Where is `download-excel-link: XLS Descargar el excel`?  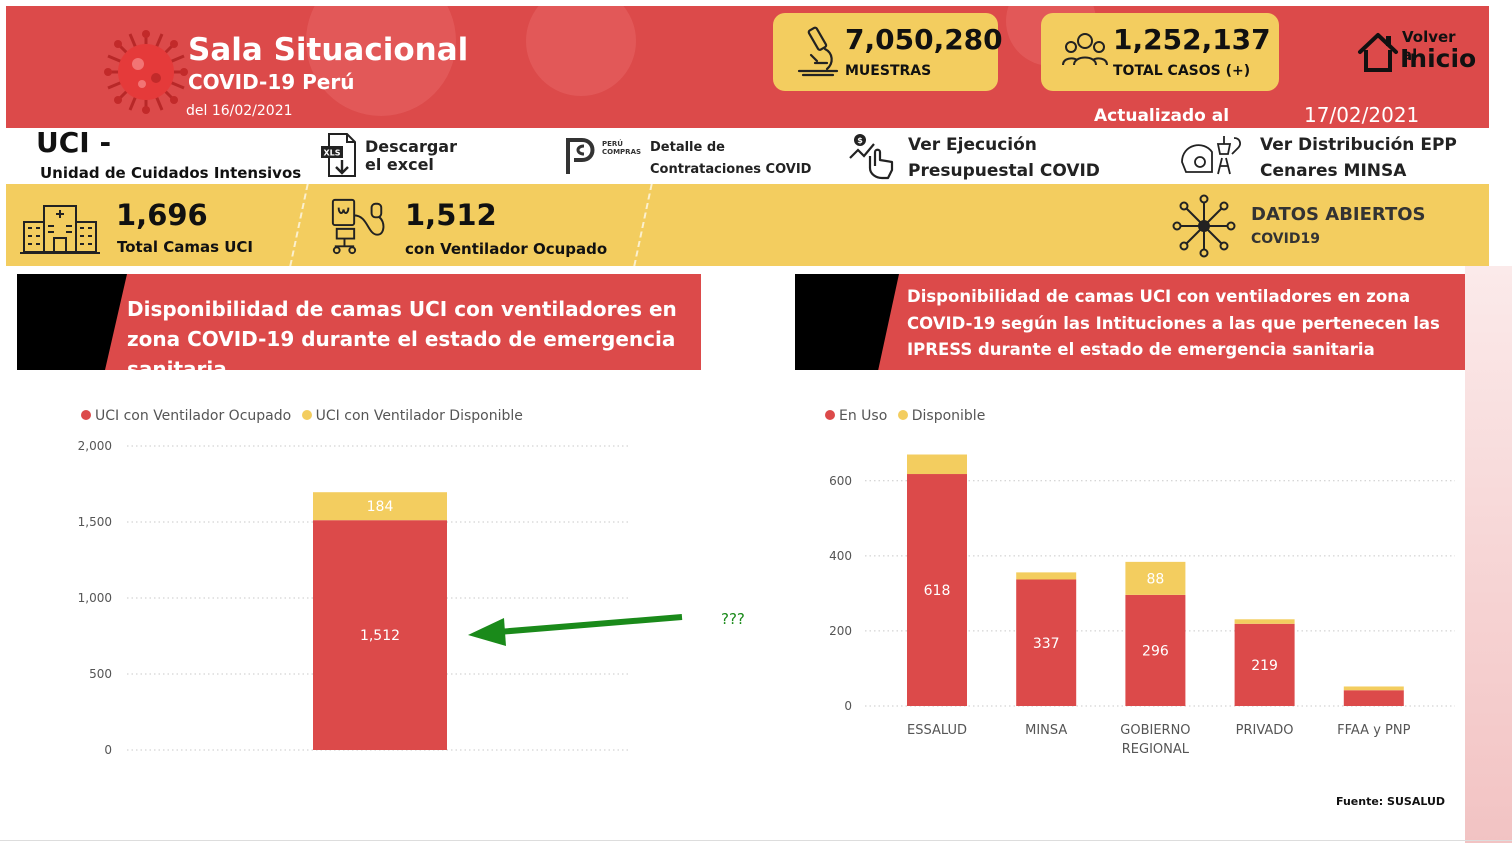 download-excel-link: XLS Descargar el excel is located at coordinates (394, 158).